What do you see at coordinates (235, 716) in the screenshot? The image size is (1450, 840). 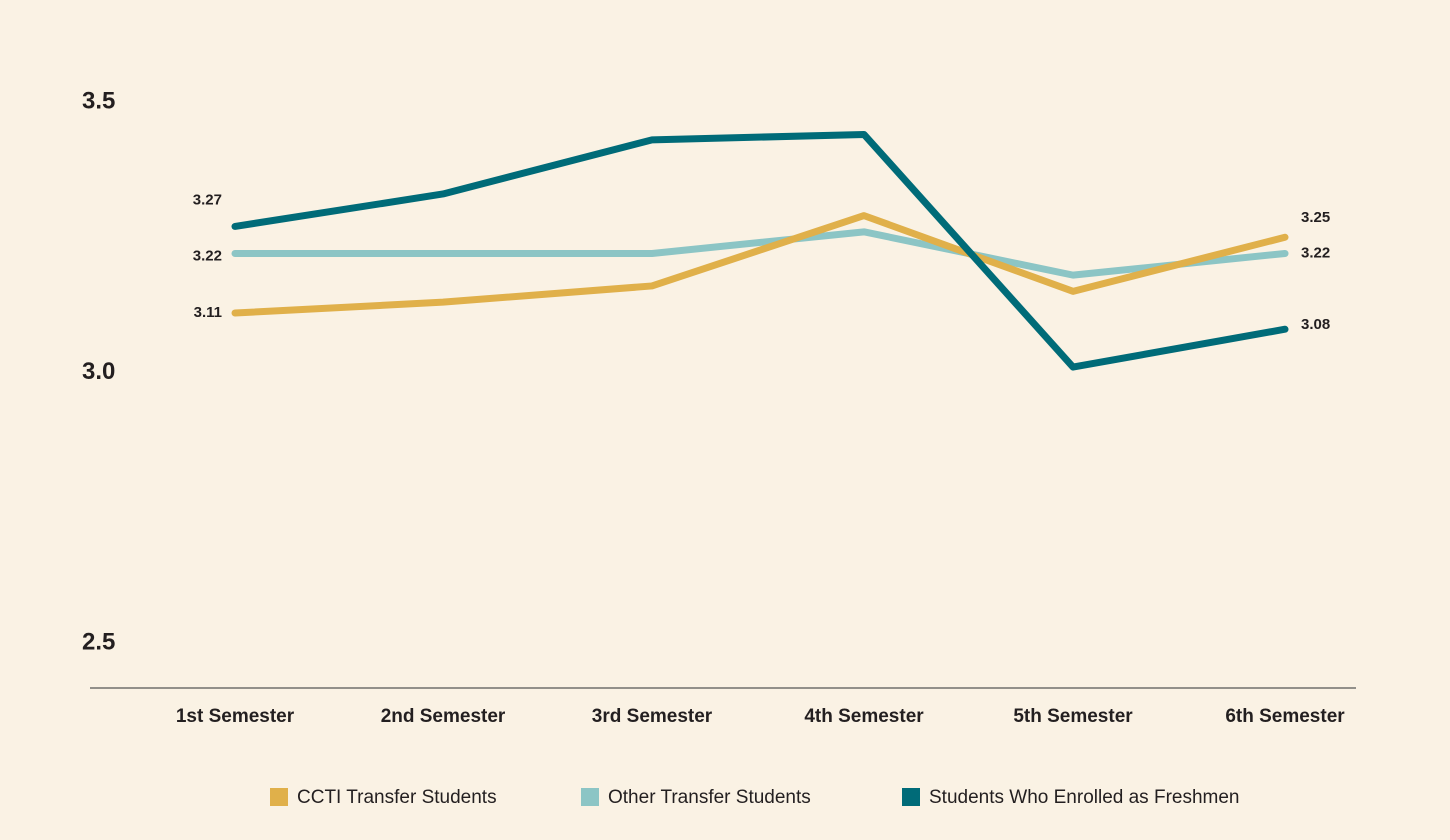 I see `x-tick-label: 1st Semester` at bounding box center [235, 716].